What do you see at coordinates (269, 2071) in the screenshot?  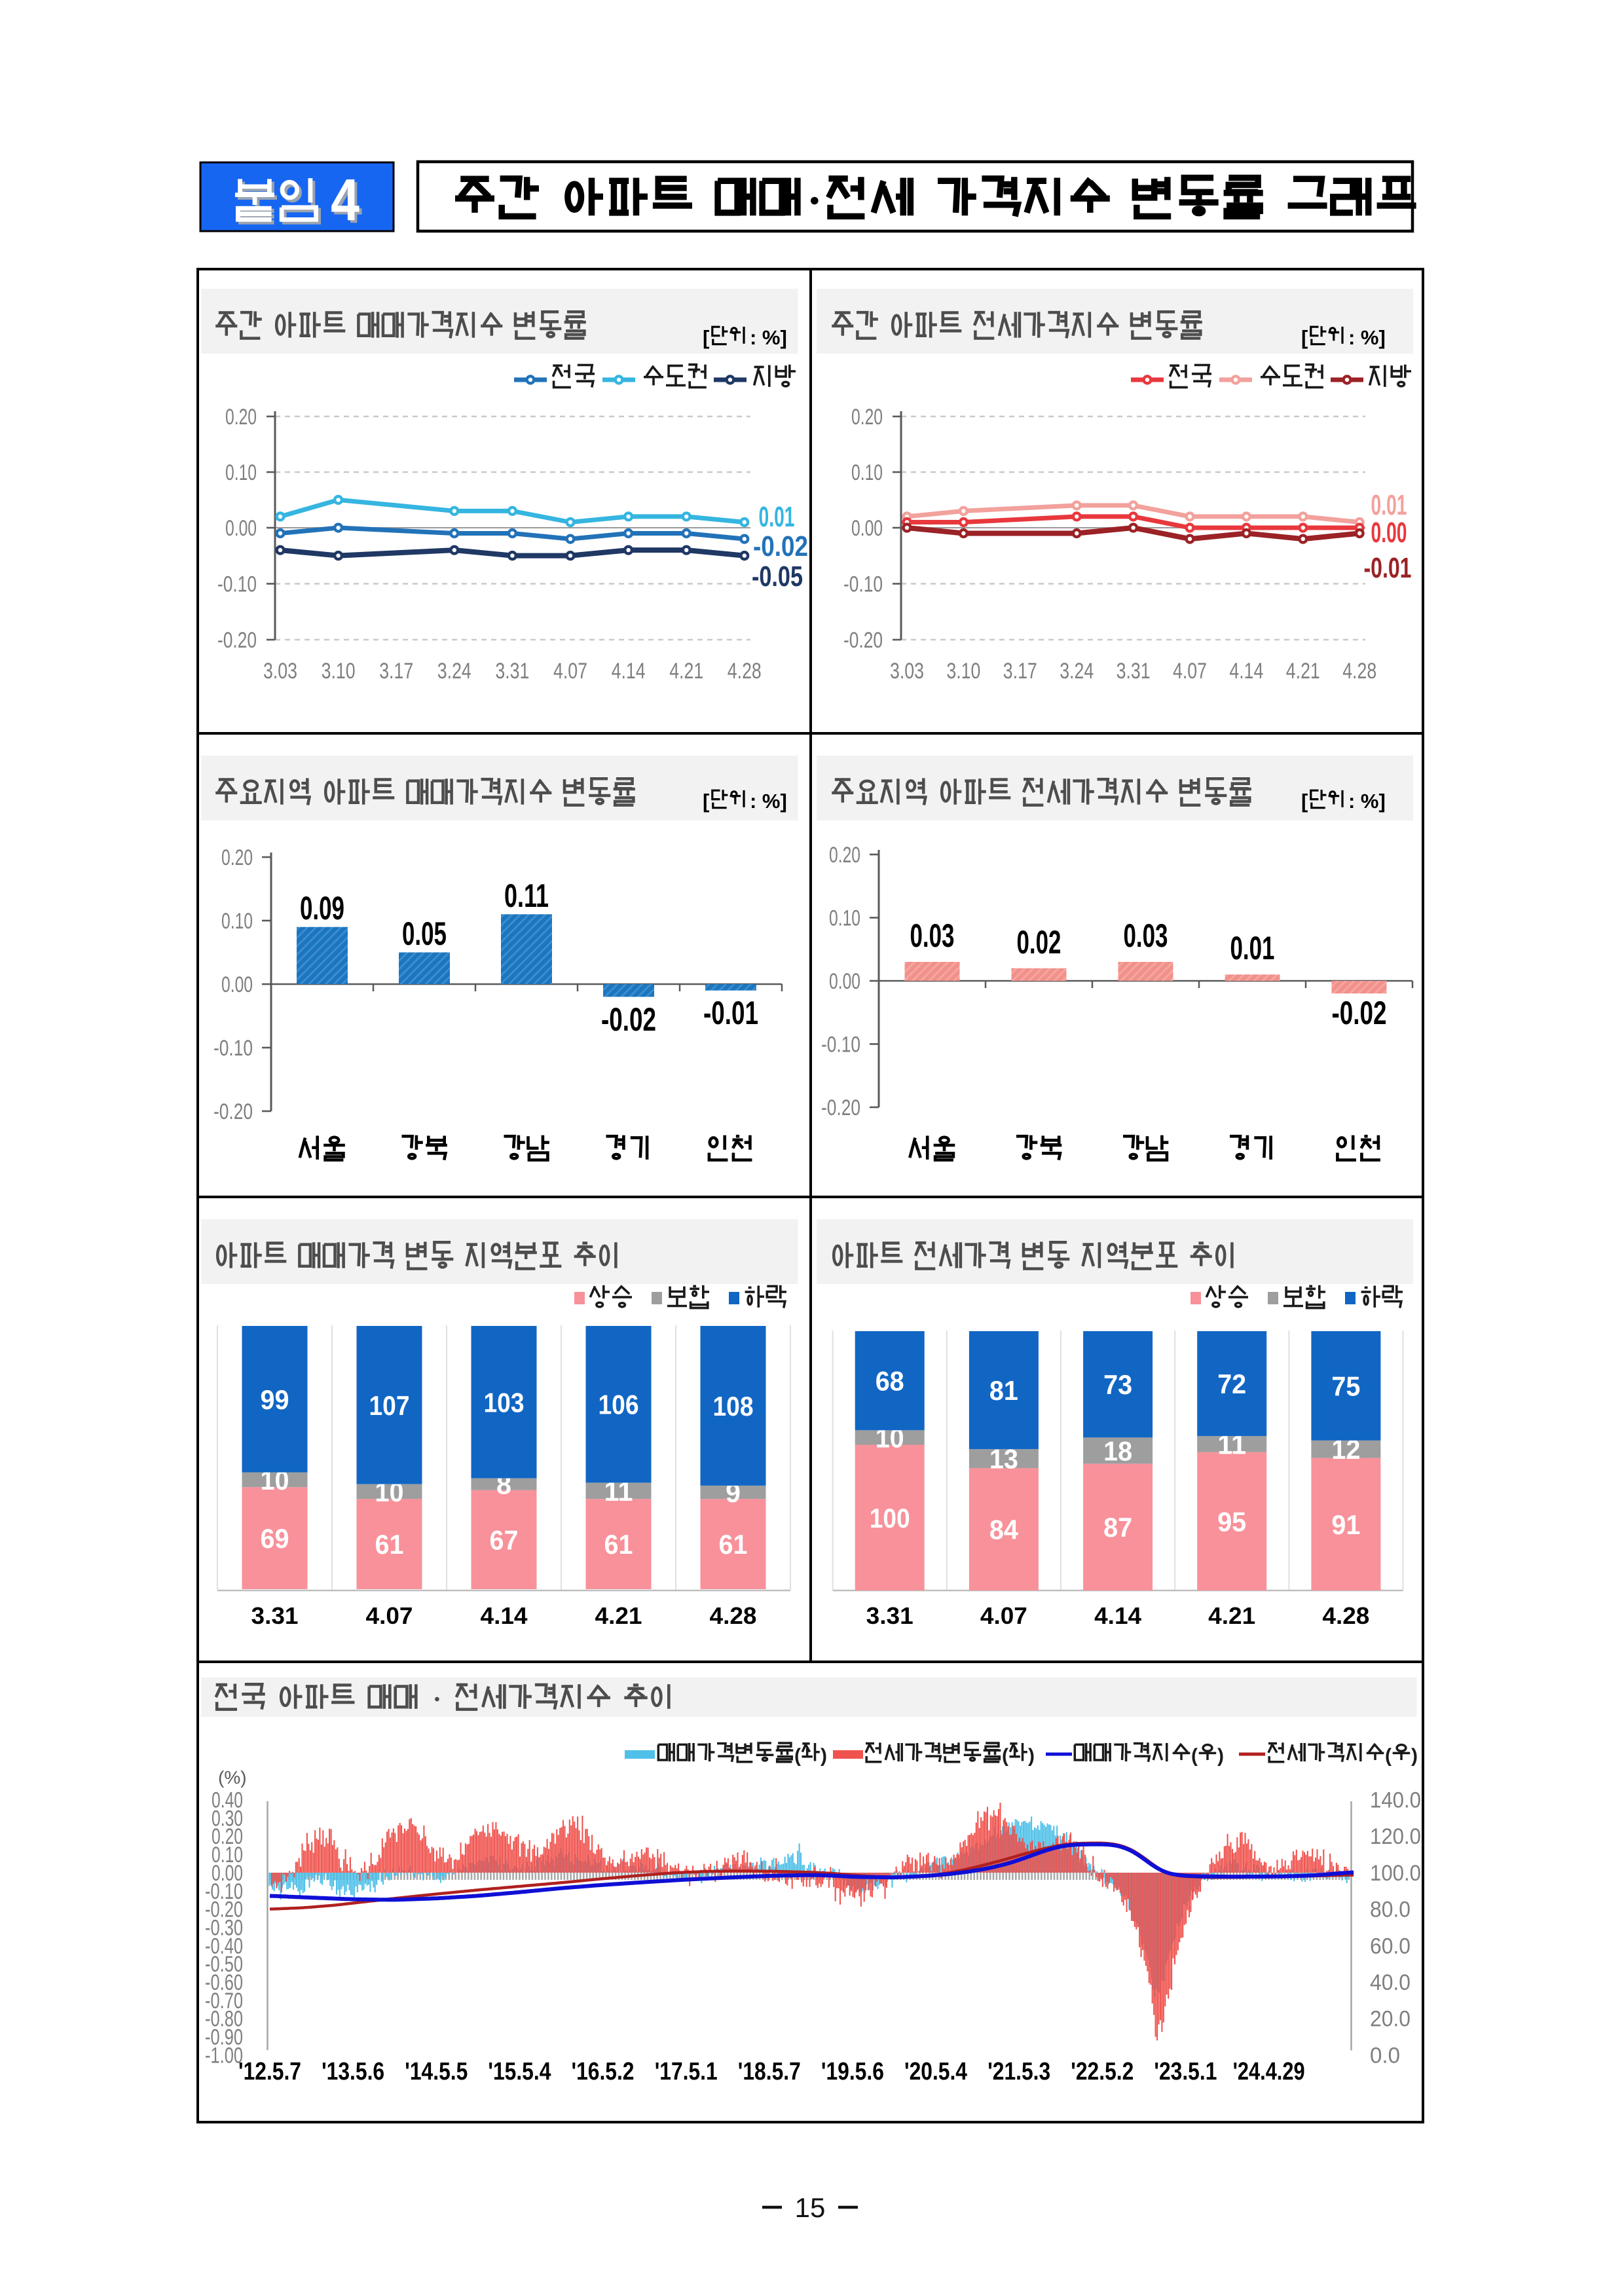 I see `svg-text: '12.5.7` at bounding box center [269, 2071].